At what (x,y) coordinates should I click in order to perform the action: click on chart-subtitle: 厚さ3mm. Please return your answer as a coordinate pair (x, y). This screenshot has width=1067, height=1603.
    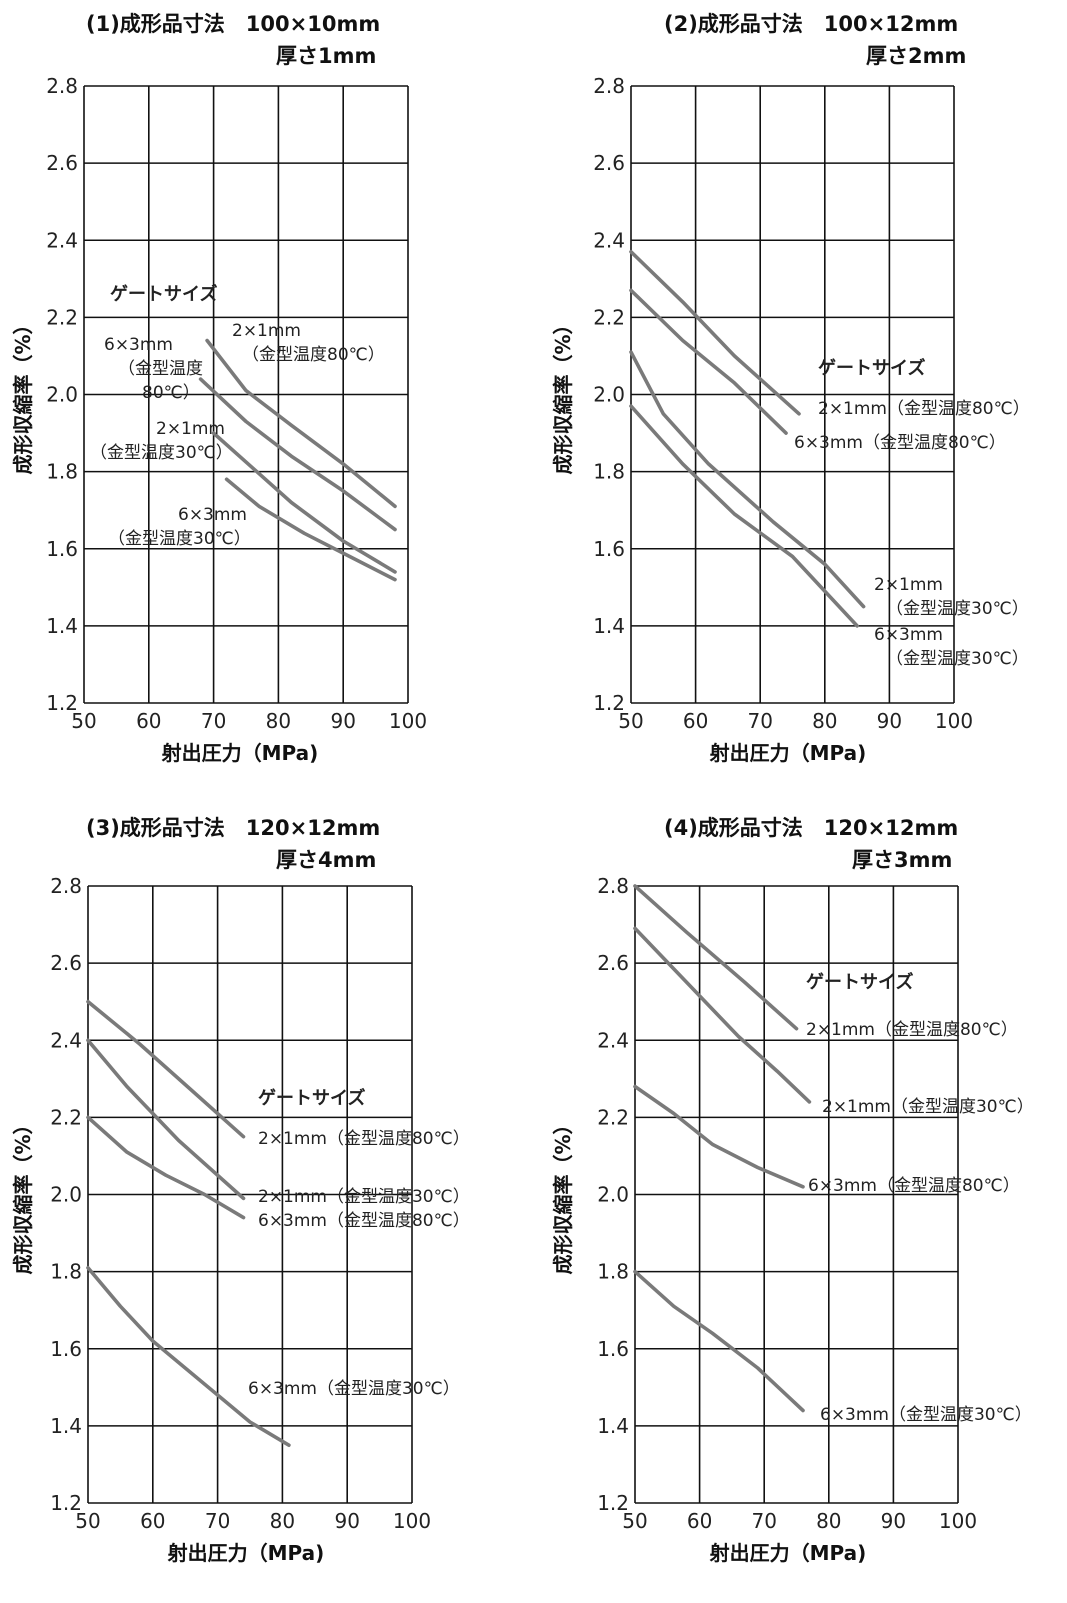
    Looking at the image, I should click on (902, 860).